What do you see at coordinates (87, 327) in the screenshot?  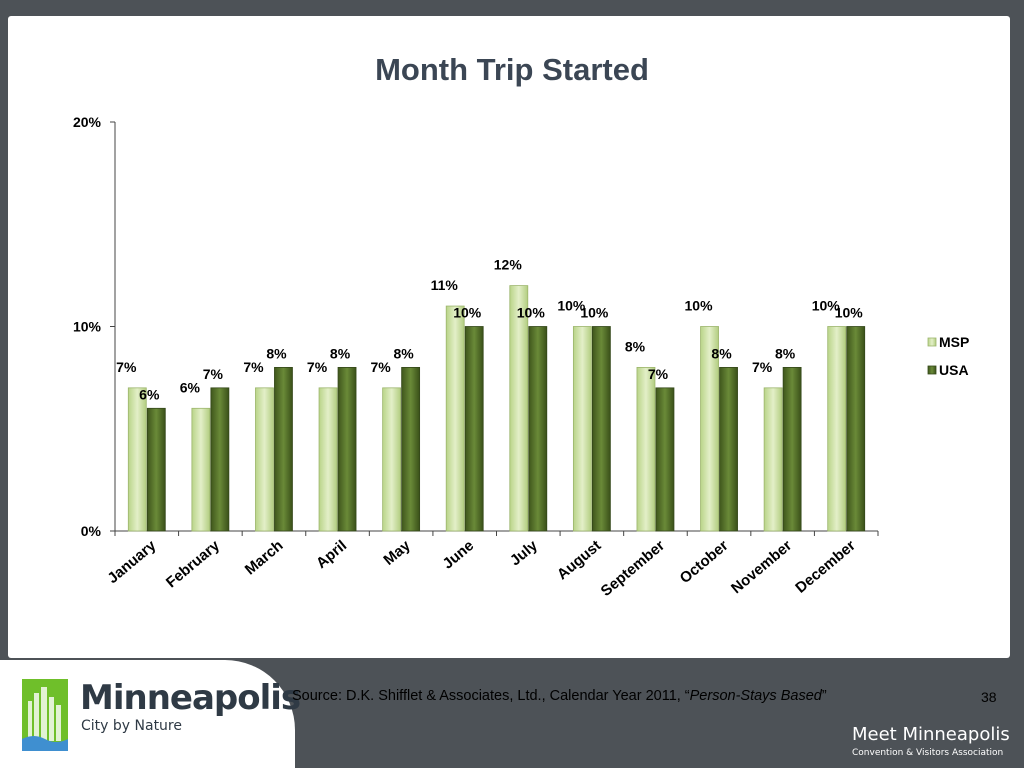 I see `y-tick-label: 10%` at bounding box center [87, 327].